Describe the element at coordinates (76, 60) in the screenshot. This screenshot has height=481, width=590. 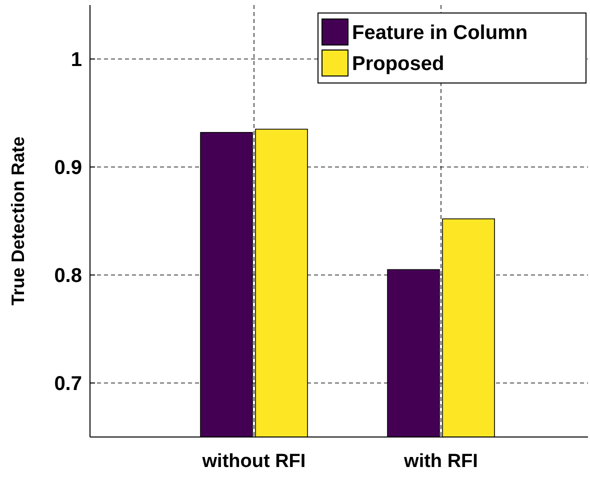
I see `y-tick-label: 1` at that location.